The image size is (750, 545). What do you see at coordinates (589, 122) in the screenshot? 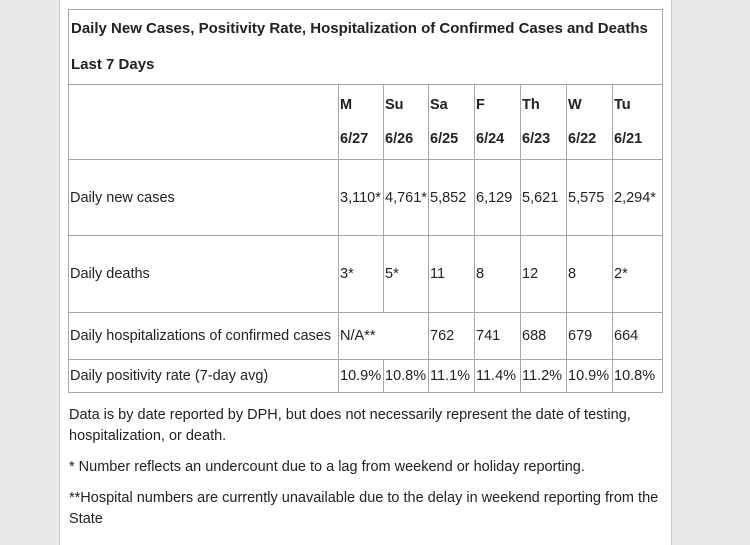
I see `day-header: W 6/22` at bounding box center [589, 122].